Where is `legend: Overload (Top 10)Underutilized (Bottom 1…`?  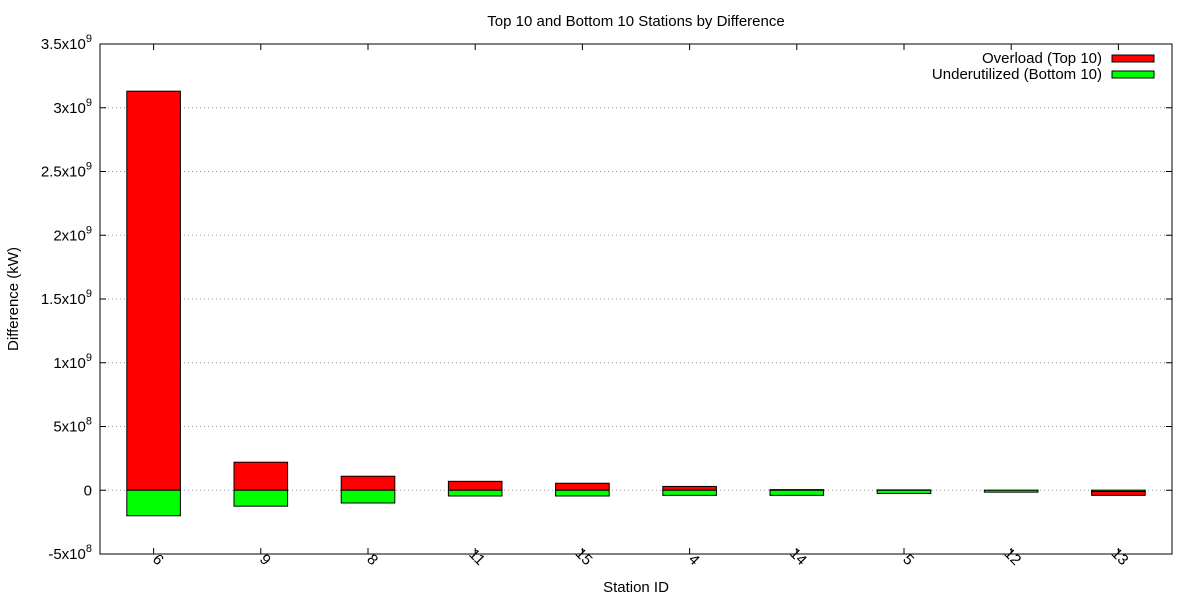 legend: Overload (Top 10)Underutilized (Bottom 1… is located at coordinates (1043, 66).